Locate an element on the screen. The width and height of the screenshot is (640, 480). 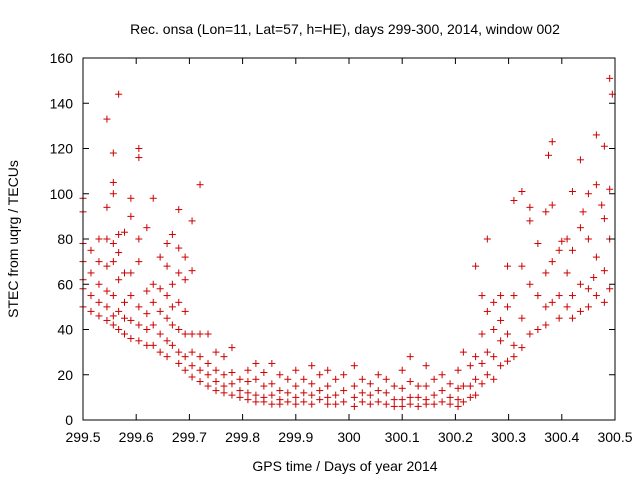
x-axis-title: GPS time / Days of year 2014 is located at coordinates (344, 466).